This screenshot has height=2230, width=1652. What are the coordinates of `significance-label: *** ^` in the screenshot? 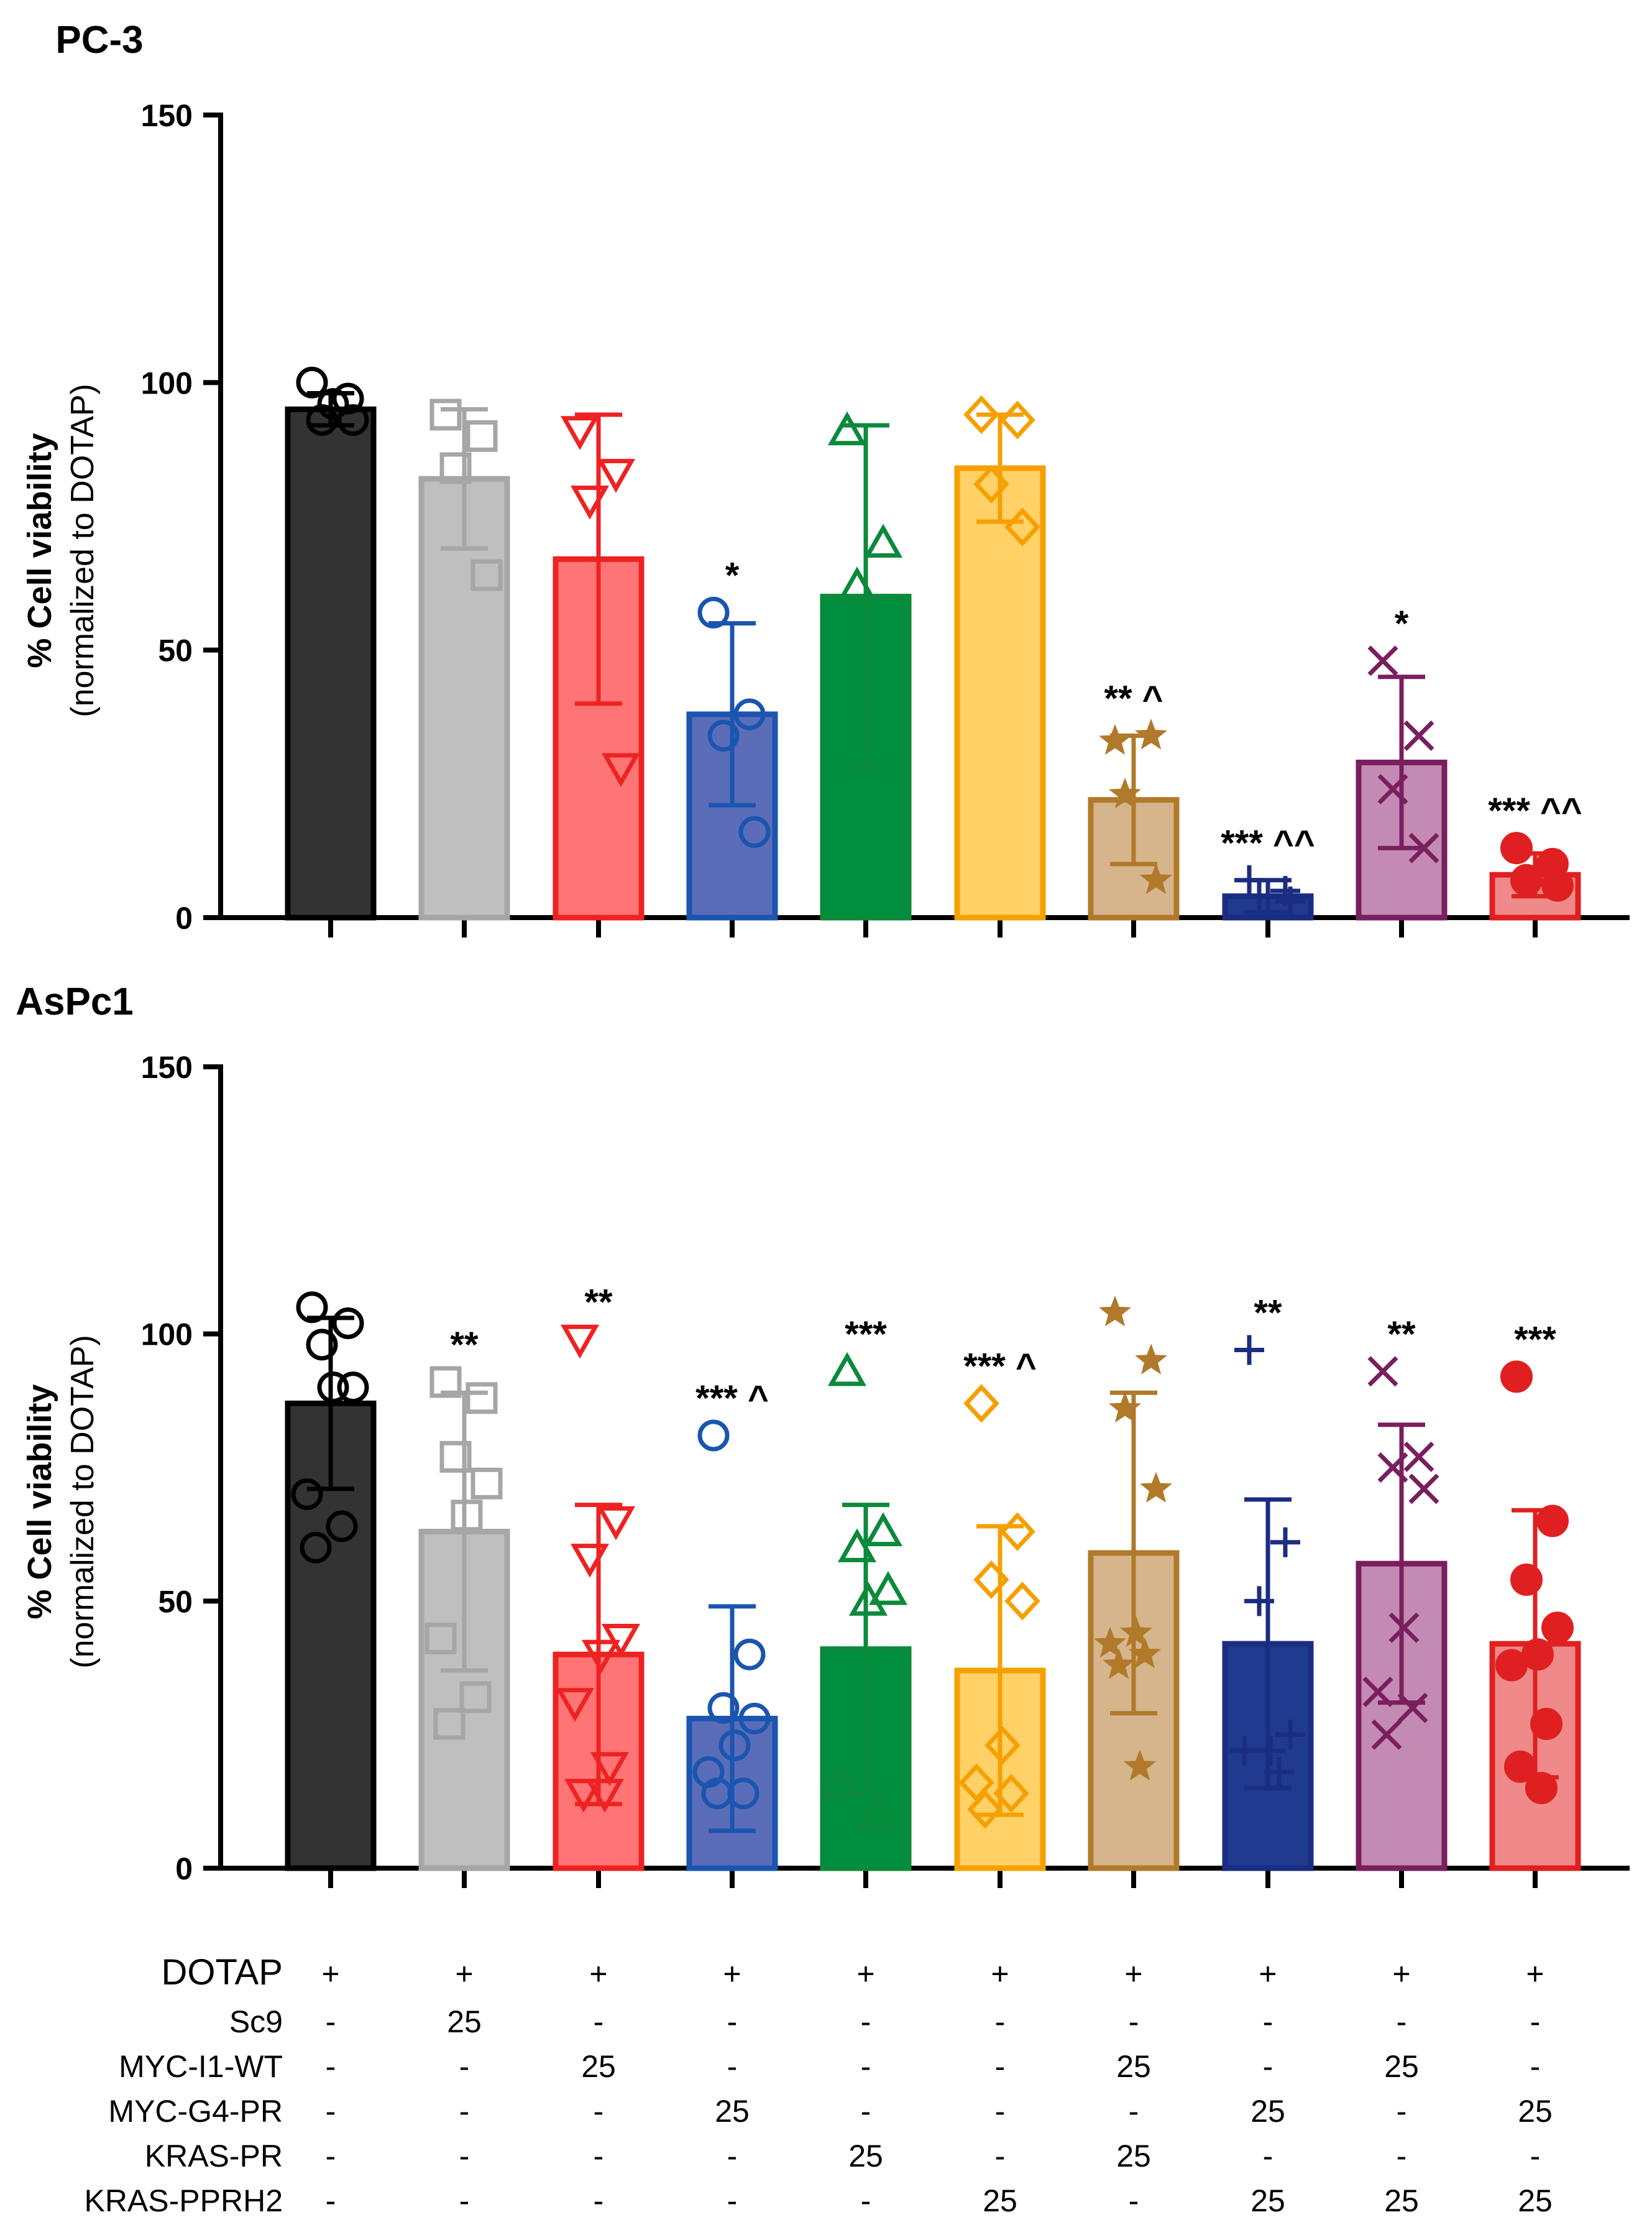 It's located at (1000, 1366).